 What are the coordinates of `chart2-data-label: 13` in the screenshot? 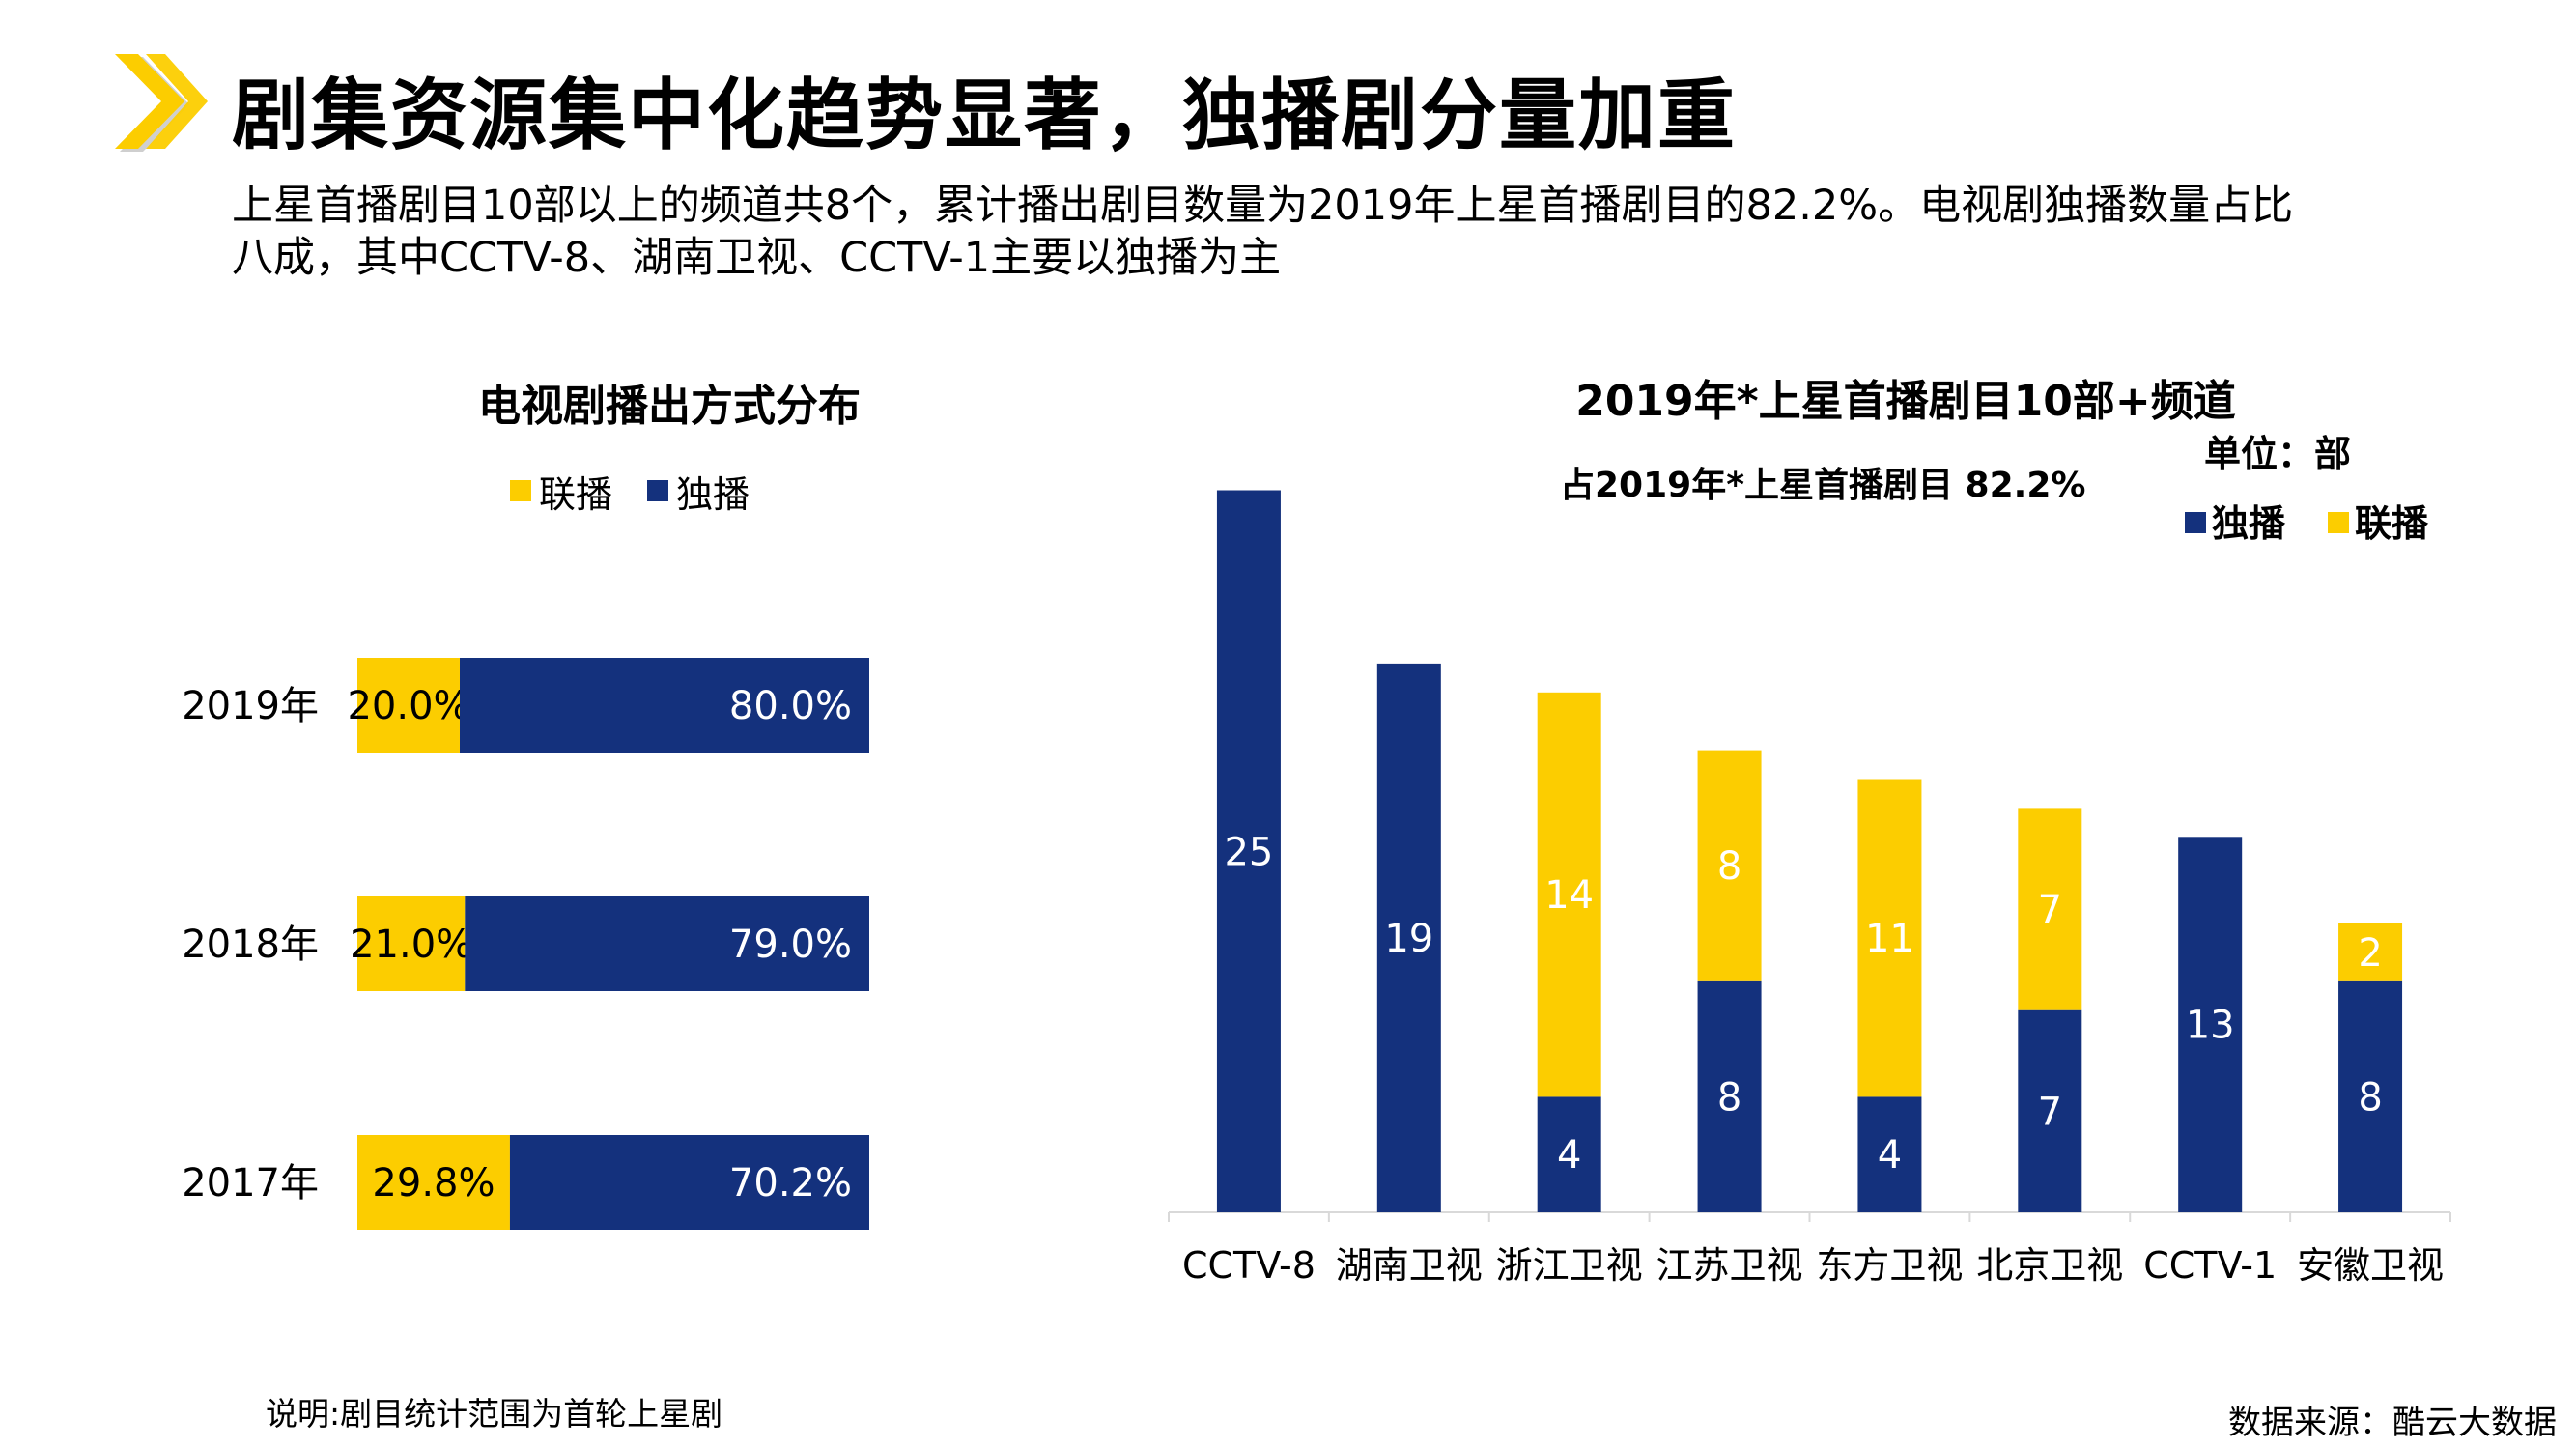 It's located at (2210, 1026).